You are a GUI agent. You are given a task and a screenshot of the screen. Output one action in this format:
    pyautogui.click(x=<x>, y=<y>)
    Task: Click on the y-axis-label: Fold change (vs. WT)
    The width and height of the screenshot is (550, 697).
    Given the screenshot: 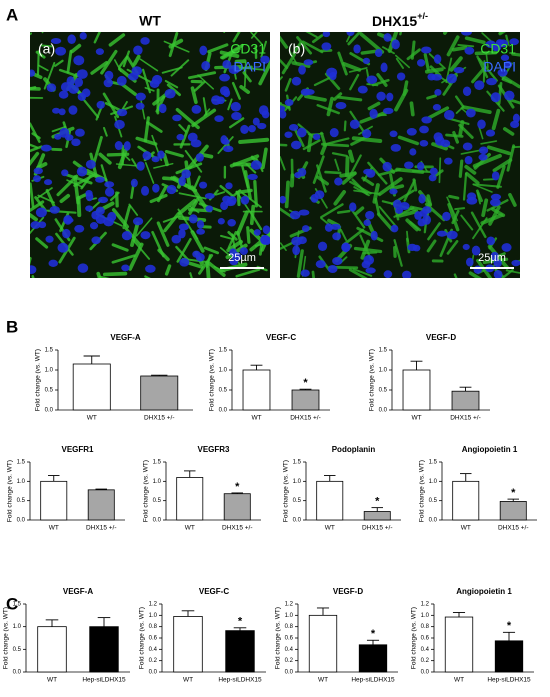 What is the action you would take?
    pyautogui.click(x=10, y=491)
    